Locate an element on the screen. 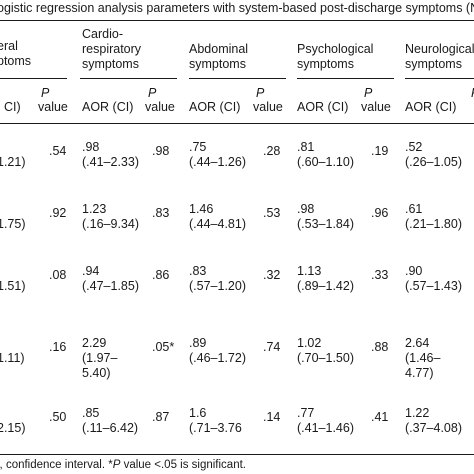 The image size is (474, 474). aor-ci-cell: 1.6 (.71–3.76 is located at coordinates (215, 420).